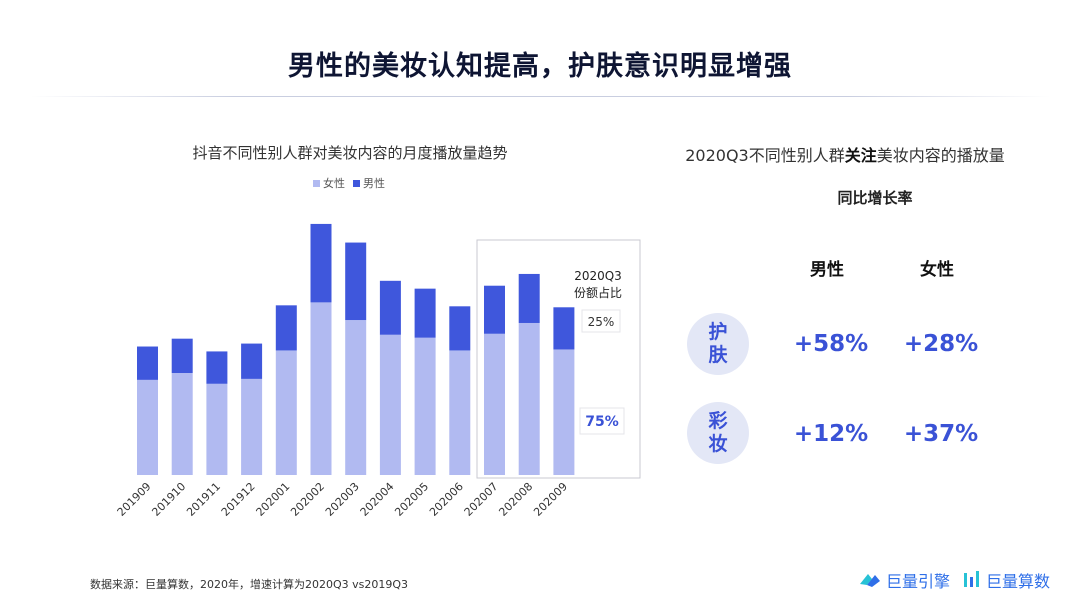  What do you see at coordinates (350, 153) in the screenshot?
I see `chart-title: 抖音不同性别人群对美妆内容的月度播放量趋势` at bounding box center [350, 153].